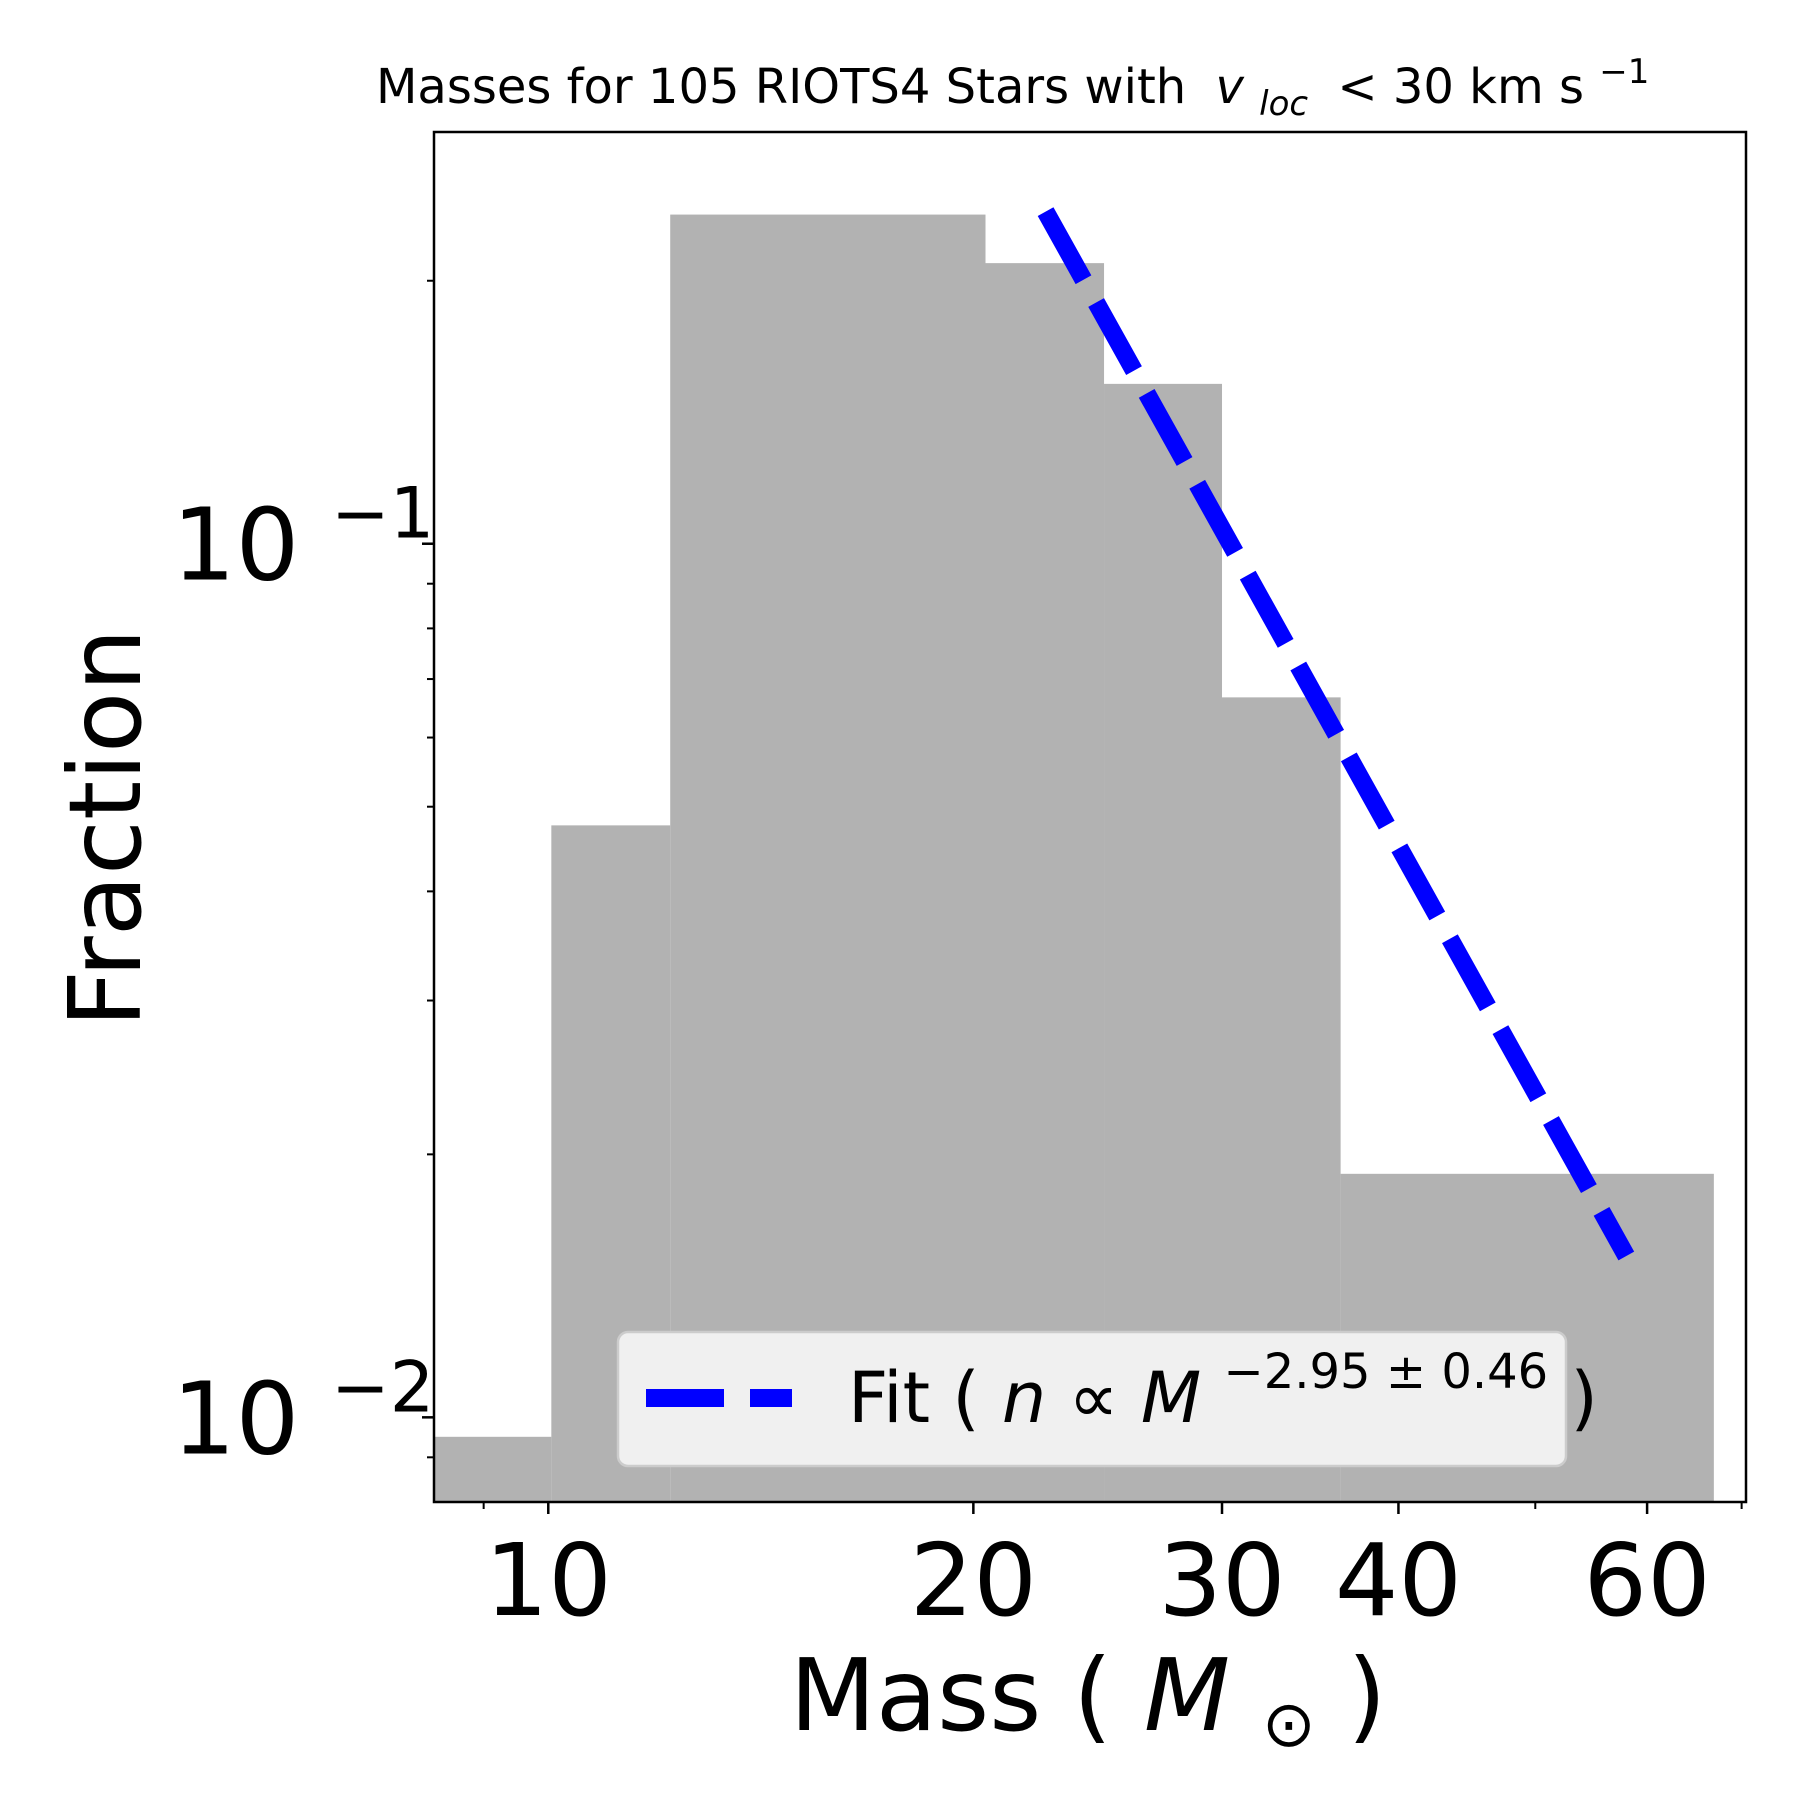 Image resolution: width=1800 pixels, height=1800 pixels. Describe the element at coordinates (1229, 87) in the screenshot. I see `chart-title-v: v` at that location.